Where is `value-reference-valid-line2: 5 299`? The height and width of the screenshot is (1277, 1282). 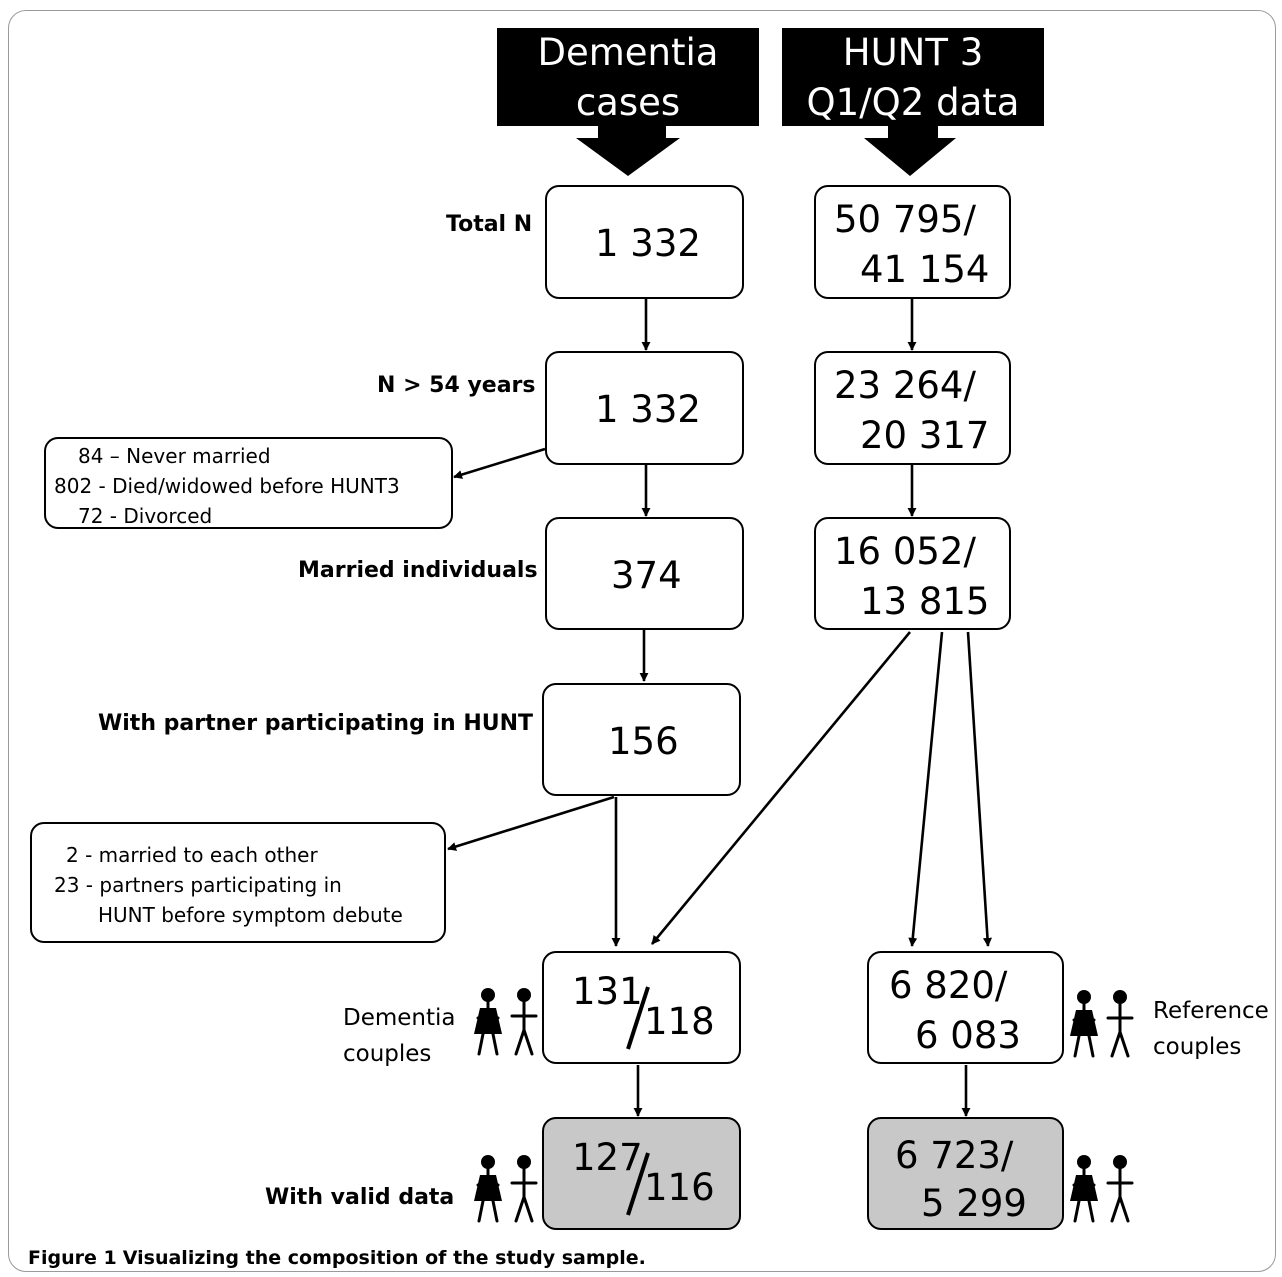 value-reference-valid-line2: 5 299 is located at coordinates (974, 1203).